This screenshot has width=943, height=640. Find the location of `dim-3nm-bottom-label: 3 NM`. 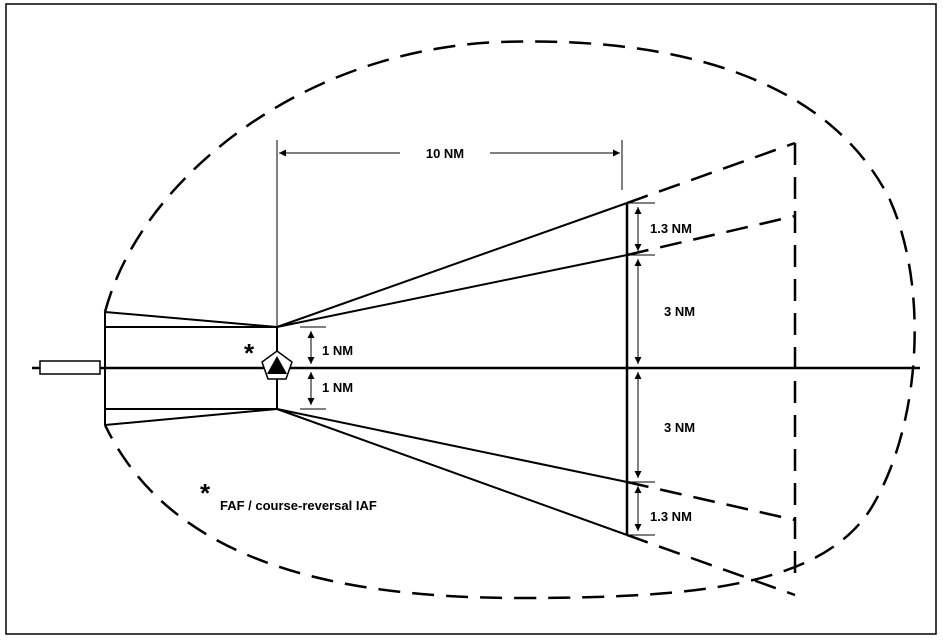

dim-3nm-bottom-label: 3 NM is located at coordinates (679, 427).